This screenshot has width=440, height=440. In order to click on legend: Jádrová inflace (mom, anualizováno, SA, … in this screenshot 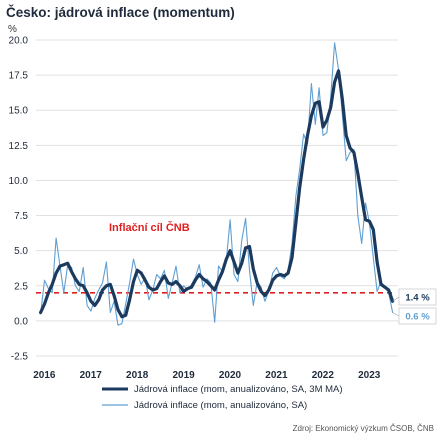, I will do `click(222, 397)`.